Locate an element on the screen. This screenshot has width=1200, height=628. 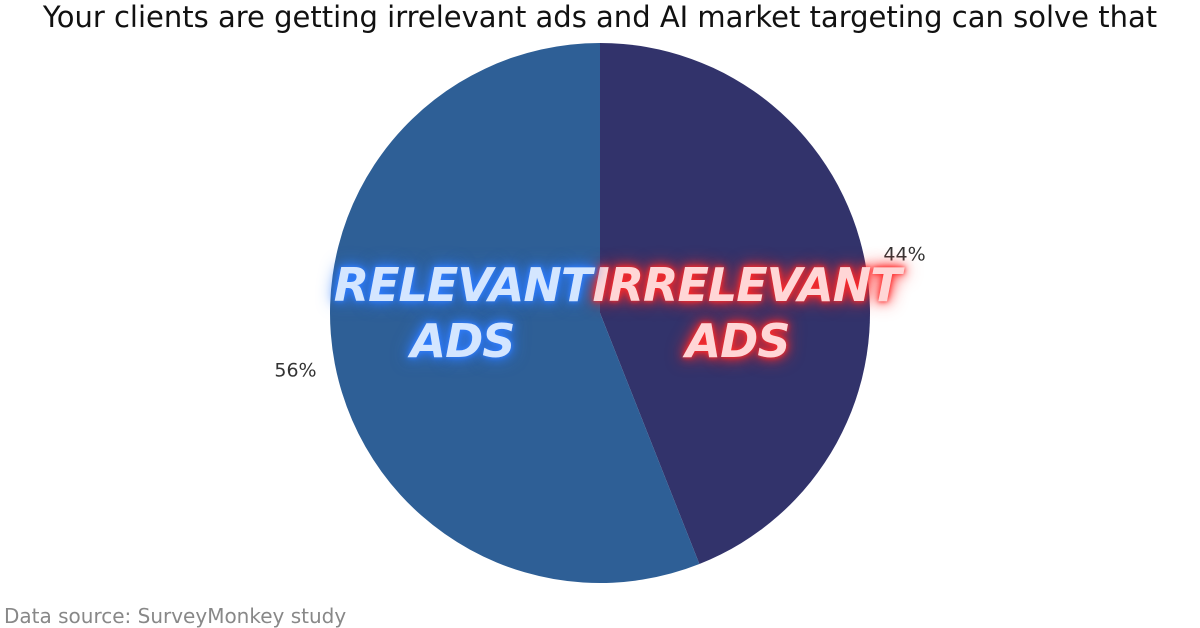
source-note: Data source: SurveyMonkey study is located at coordinates (175, 616).